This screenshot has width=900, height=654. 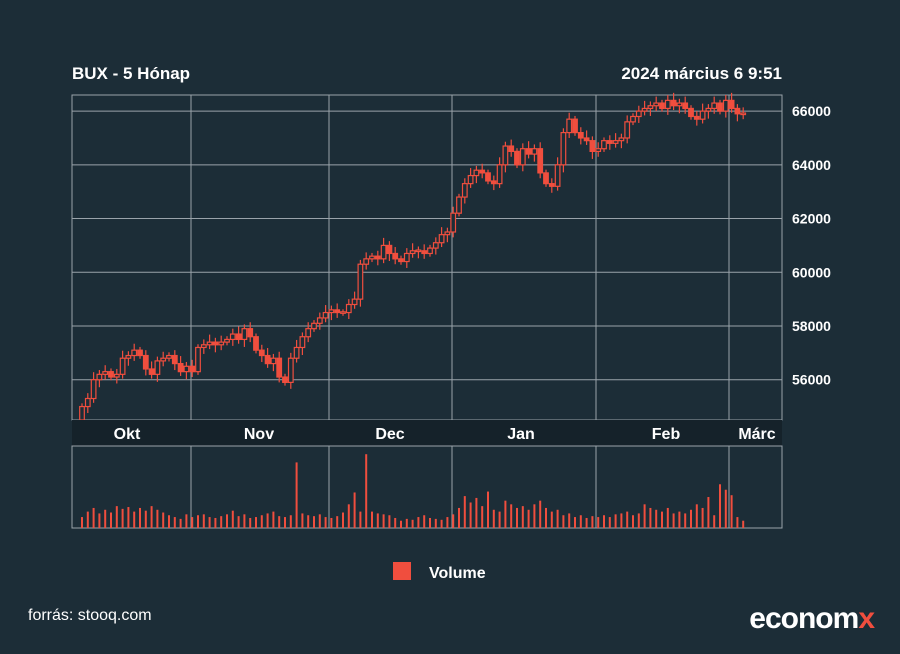 I want to click on legend-swatch-volume, so click(x=402, y=571).